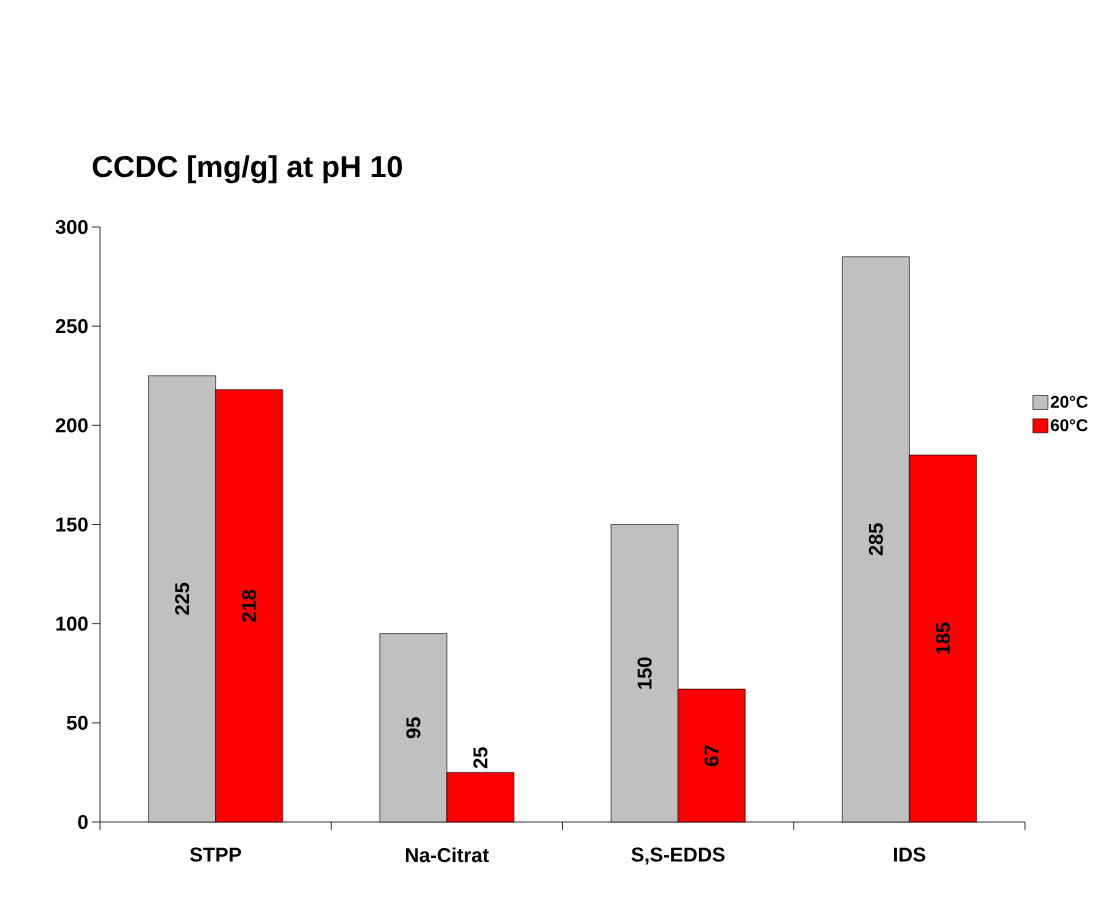 The image size is (1102, 907). I want to click on y-tick-label: 150, so click(72, 524).